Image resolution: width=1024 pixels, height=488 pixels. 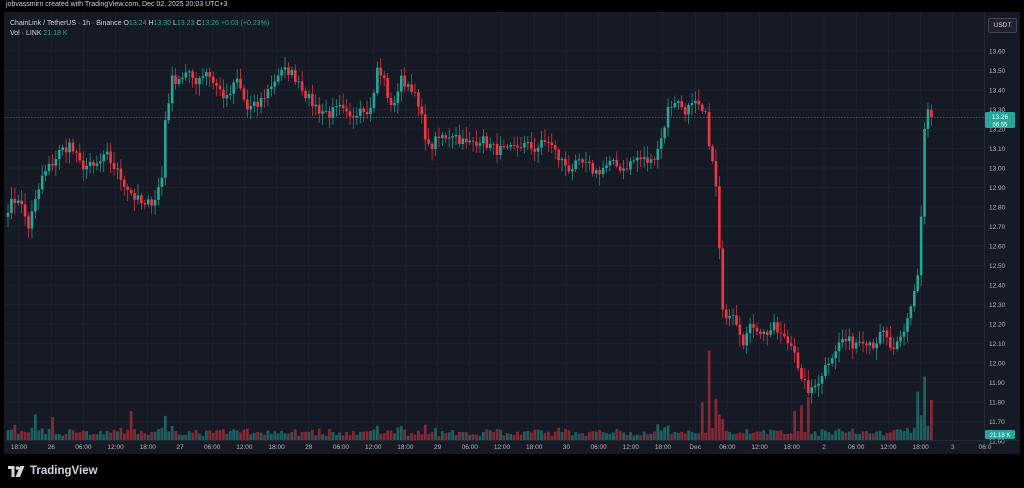 I want to click on tradingview-logo-icon, so click(x=16, y=471).